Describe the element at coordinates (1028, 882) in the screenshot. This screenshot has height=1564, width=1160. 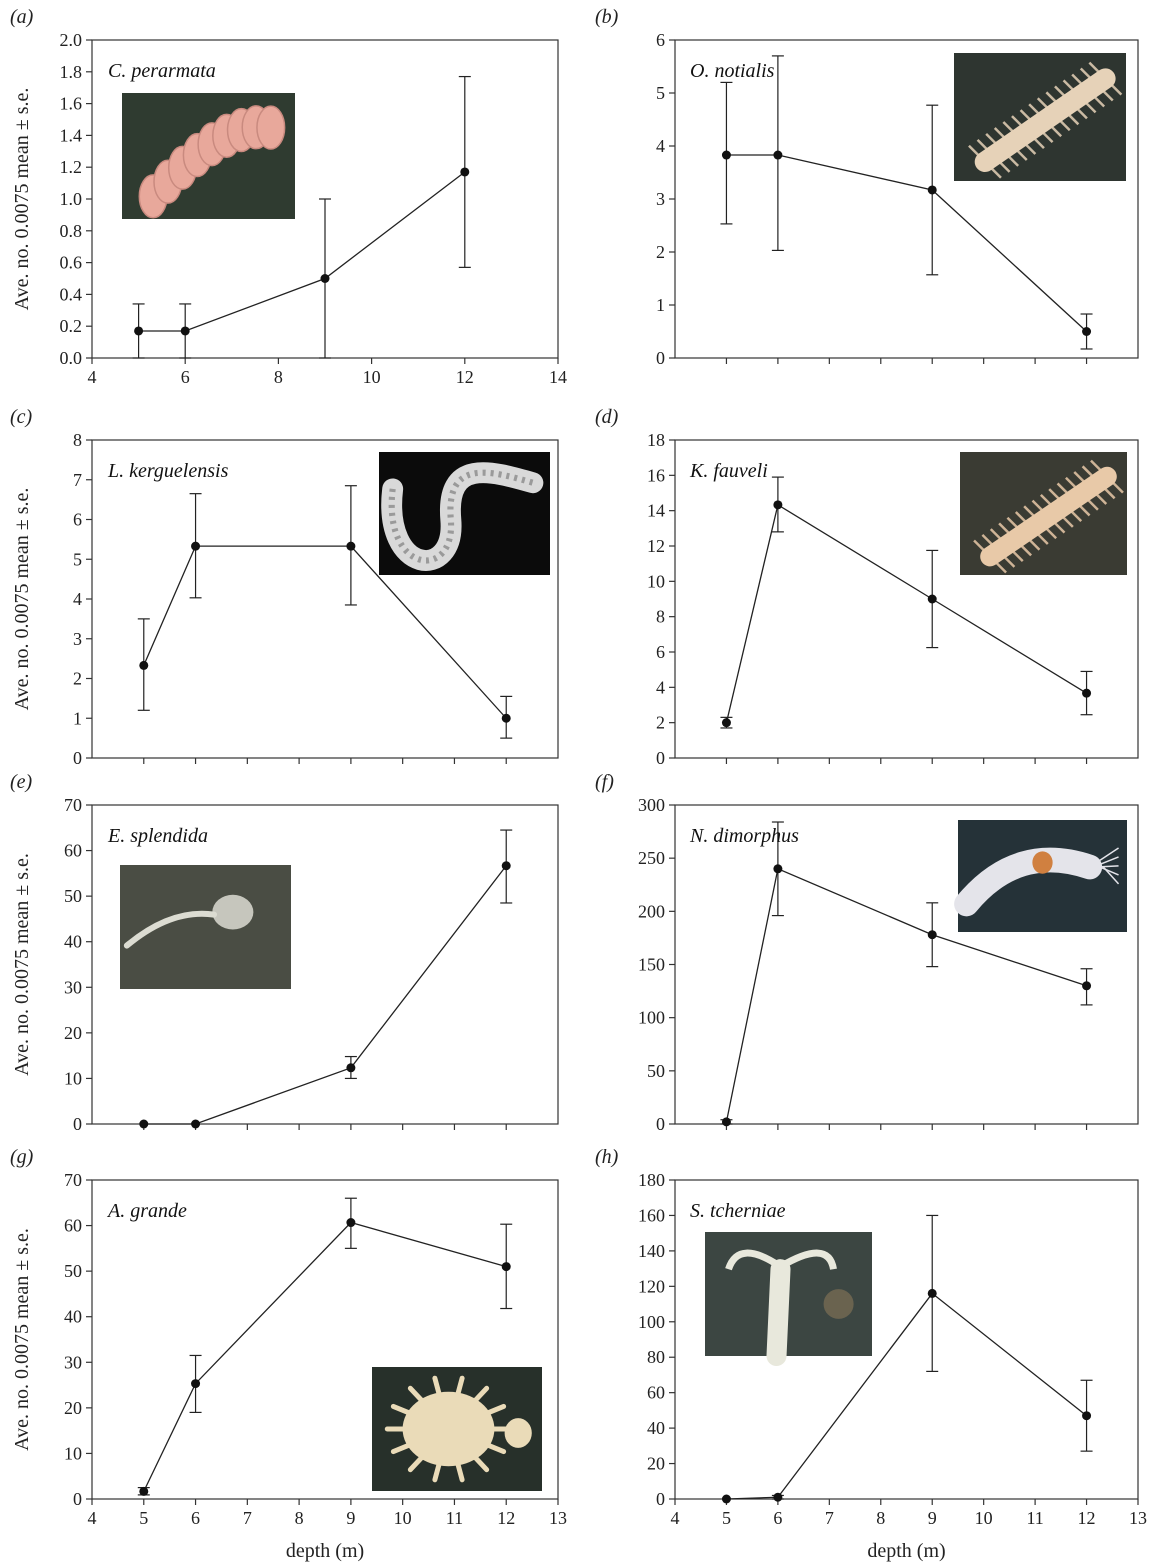
I see `amphipod-body` at that location.